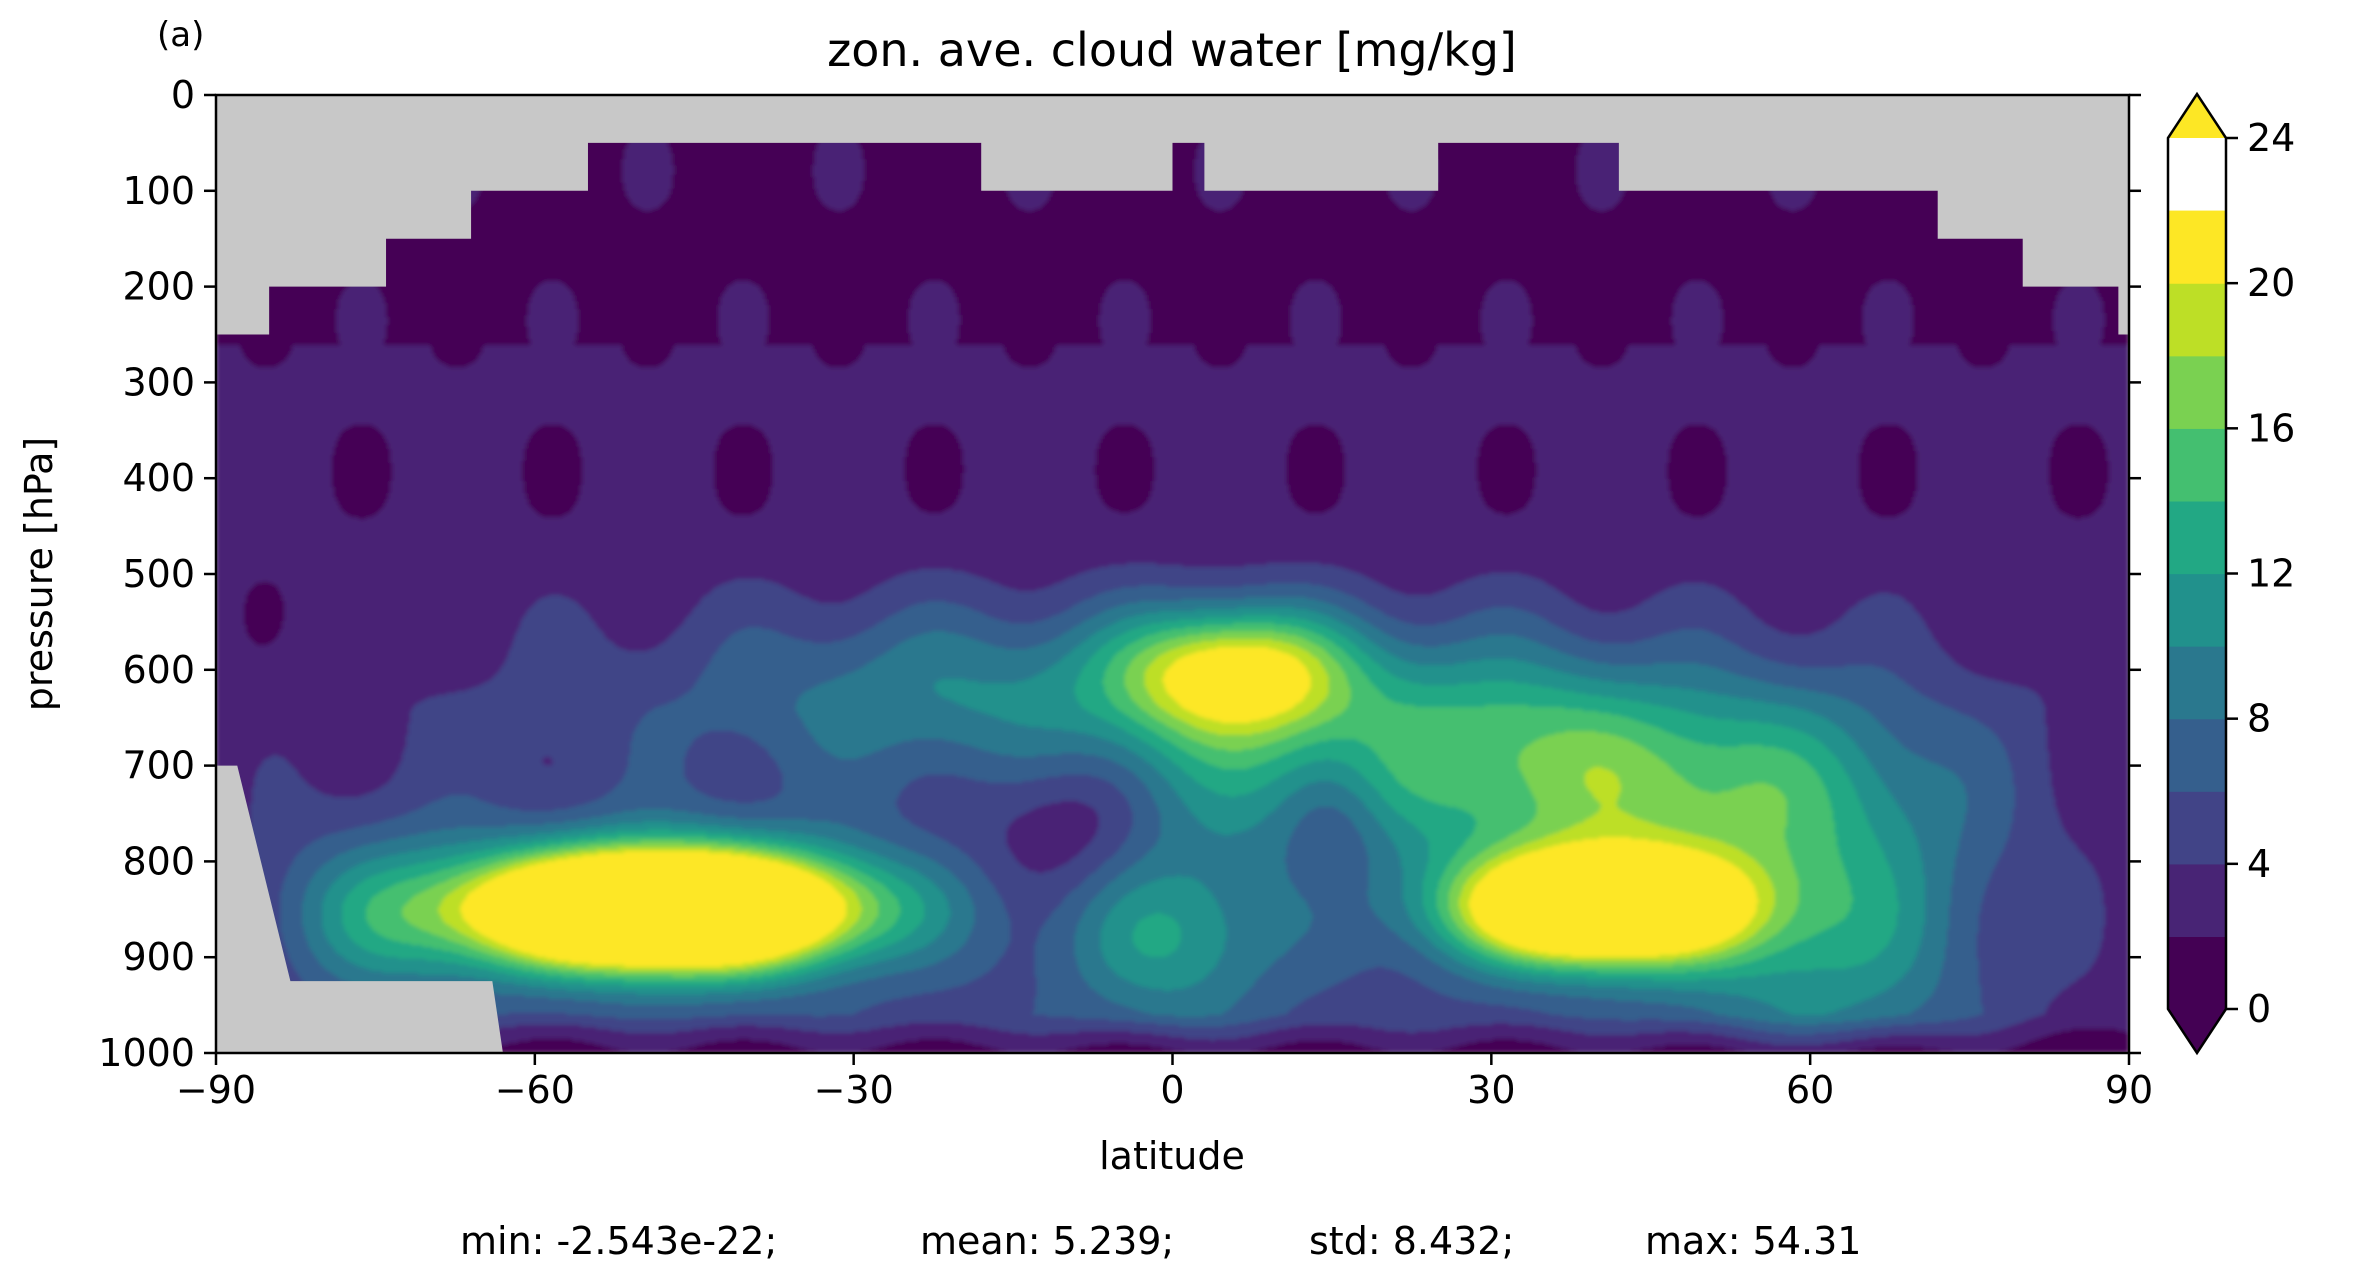 The width and height of the screenshot is (2362, 1263). I want to click on y-tick-label: 600, so click(158, 670).